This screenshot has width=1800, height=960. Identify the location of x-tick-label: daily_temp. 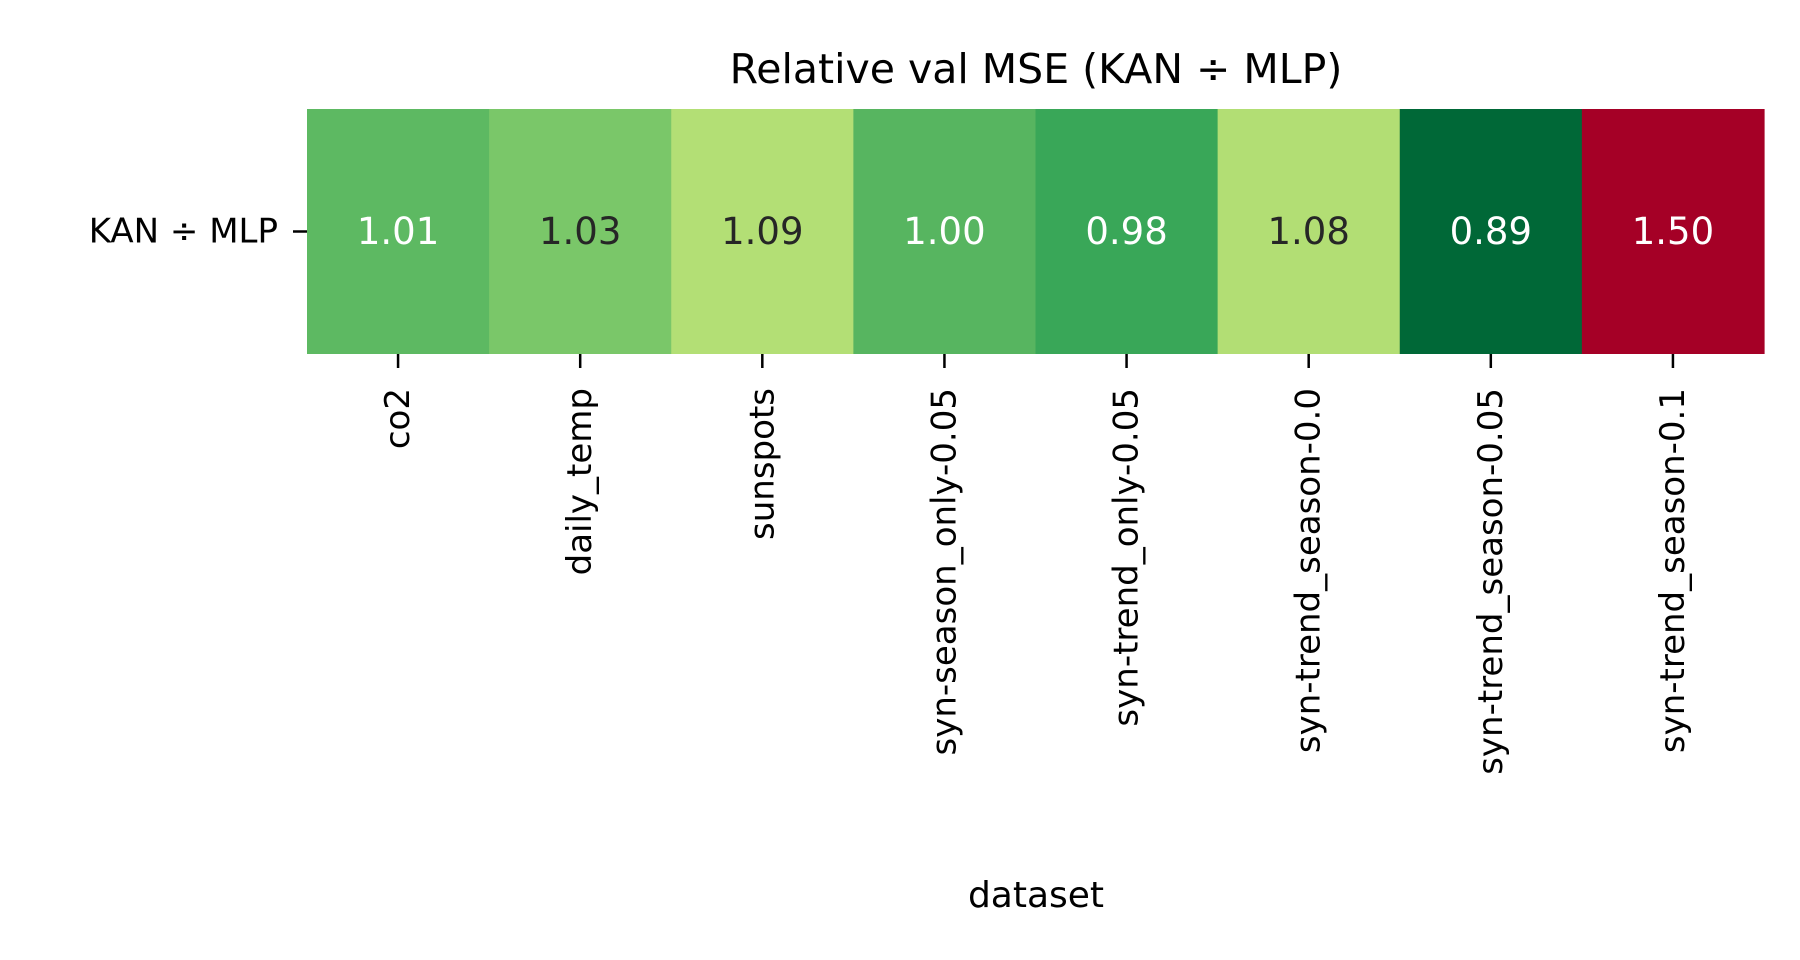
(580, 481).